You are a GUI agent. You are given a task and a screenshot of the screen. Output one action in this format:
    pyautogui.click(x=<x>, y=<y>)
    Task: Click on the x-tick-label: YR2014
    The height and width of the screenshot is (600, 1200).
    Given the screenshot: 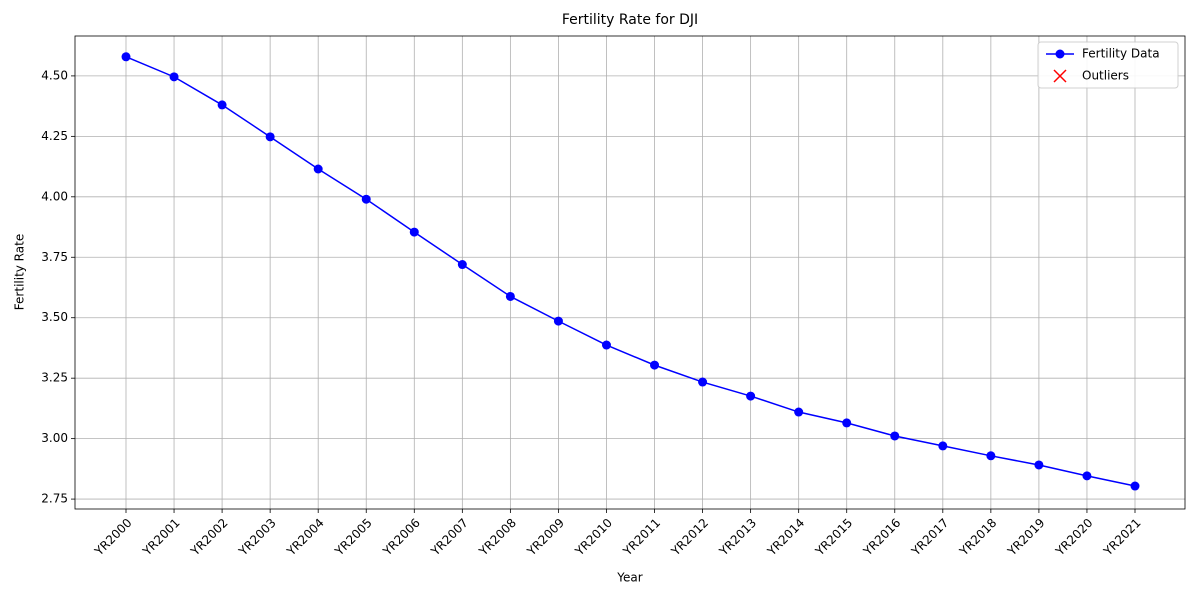 What is the action you would take?
    pyautogui.click(x=785, y=537)
    